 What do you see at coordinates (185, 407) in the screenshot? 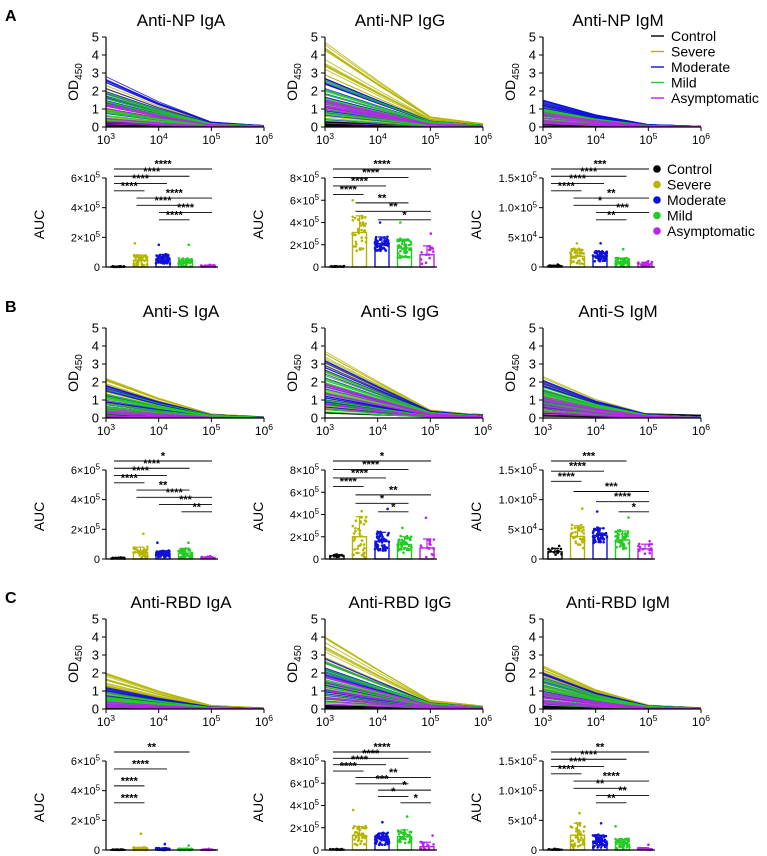
I see `series-line-mild` at bounding box center [185, 407].